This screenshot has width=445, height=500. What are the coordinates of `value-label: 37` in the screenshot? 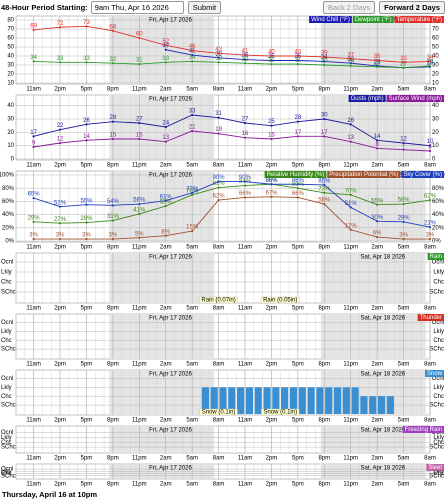 It's located at (350, 55).